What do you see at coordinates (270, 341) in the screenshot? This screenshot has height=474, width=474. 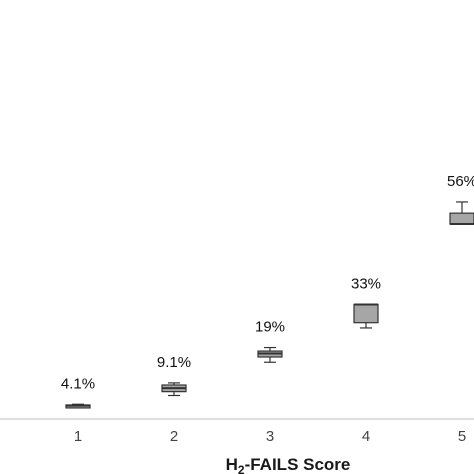 I see `box-3: 19%` at bounding box center [270, 341].